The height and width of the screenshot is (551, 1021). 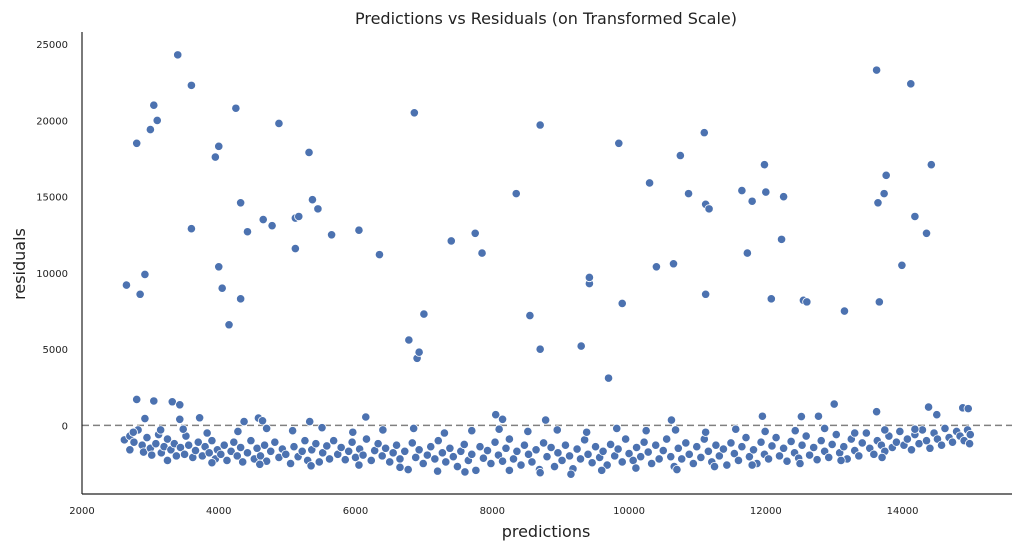 I want to click on x-tick-label: 2000, so click(x=81, y=511).